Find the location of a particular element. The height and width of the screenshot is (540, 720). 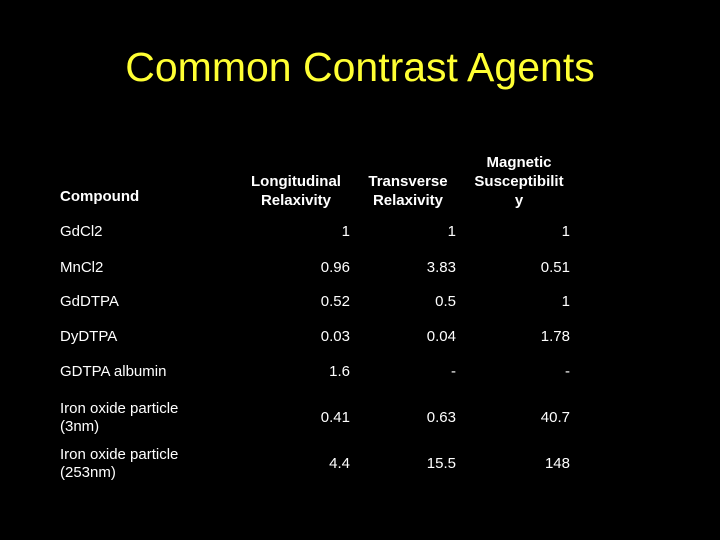

compound-name: GDTPA albumin is located at coordinates (128, 372).